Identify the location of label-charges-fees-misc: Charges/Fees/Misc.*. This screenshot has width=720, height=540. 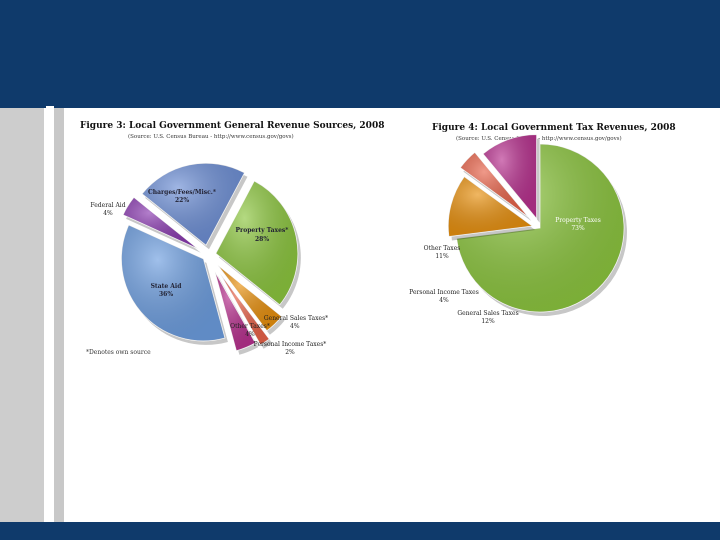
(182, 192).